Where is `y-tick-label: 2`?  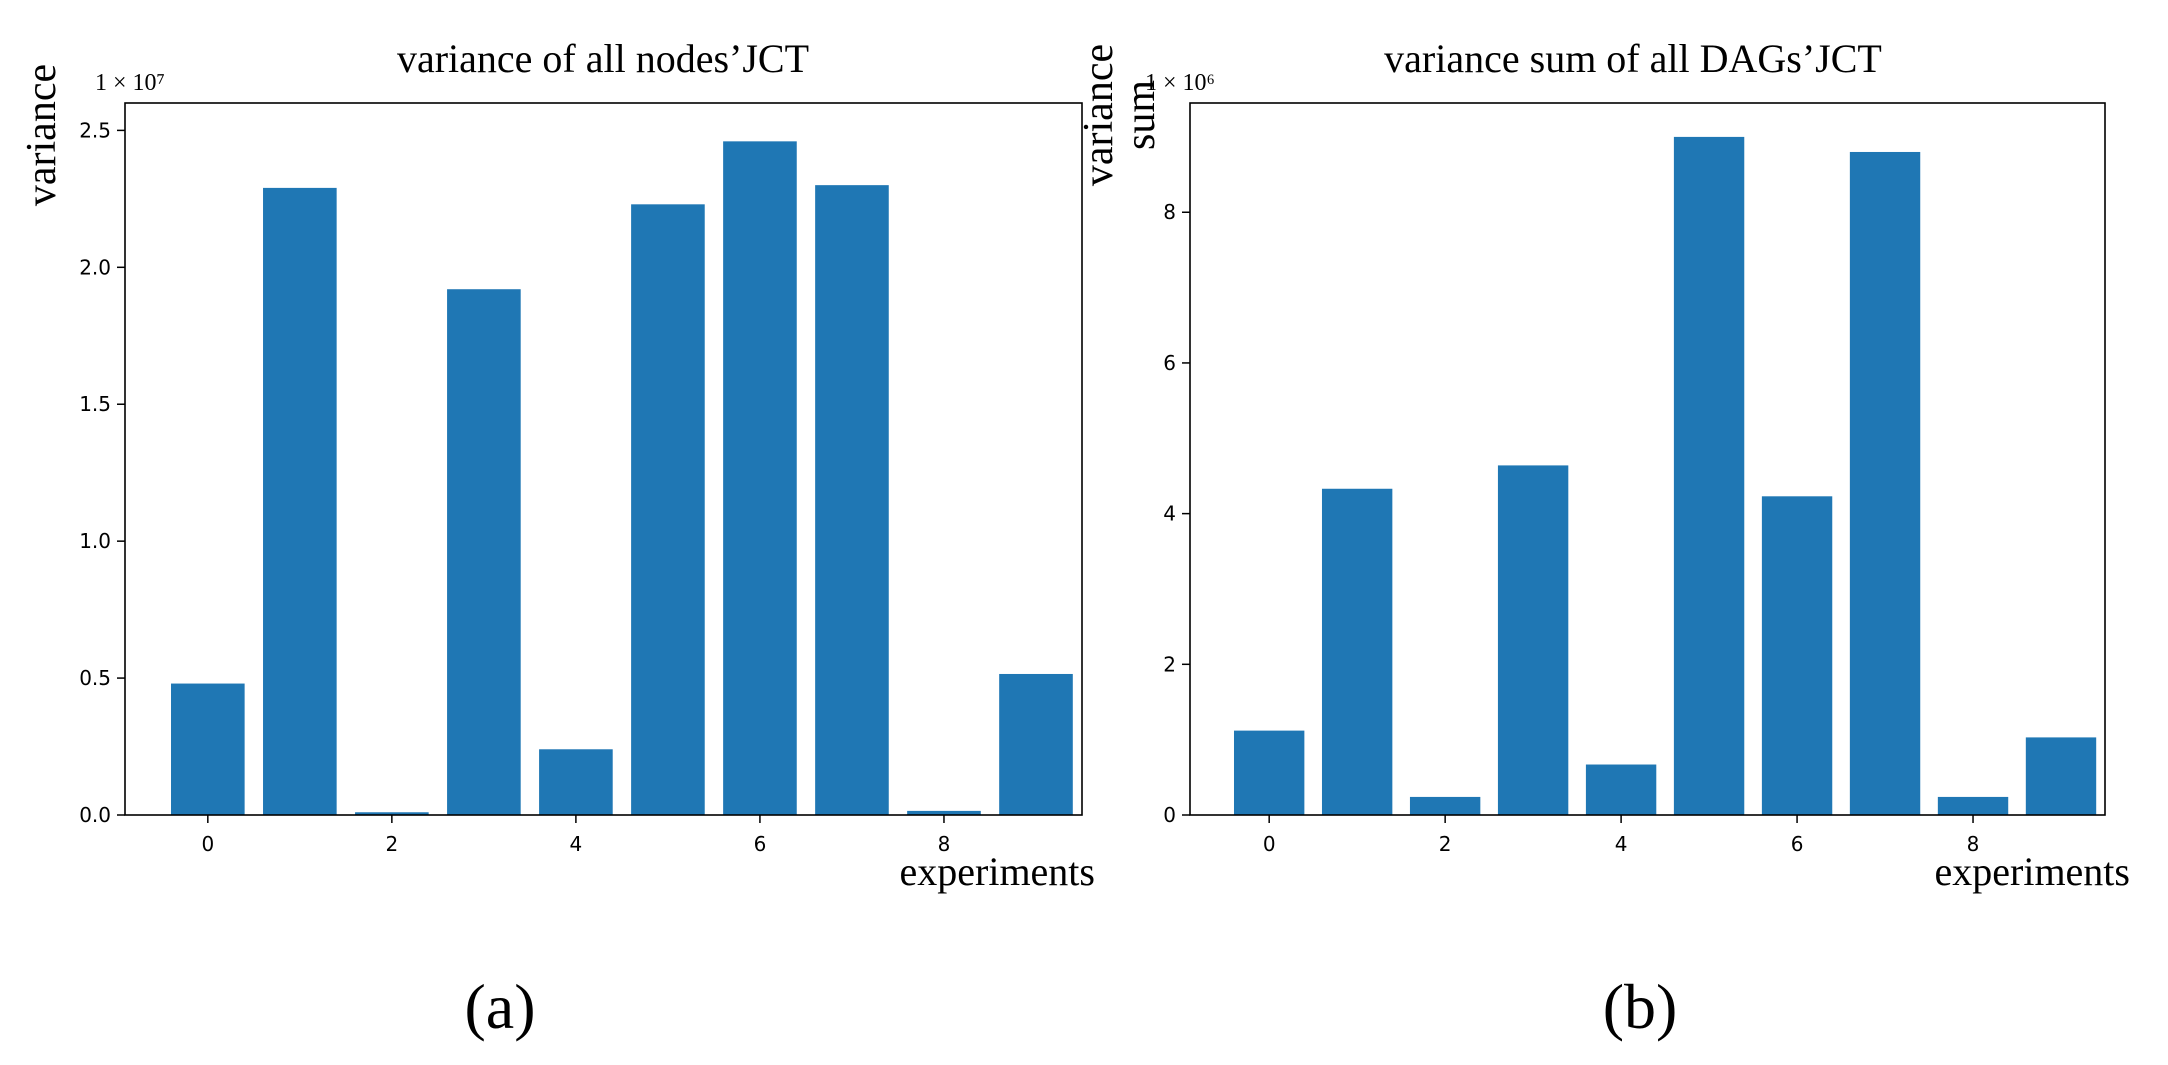 y-tick-label: 2 is located at coordinates (1169, 664).